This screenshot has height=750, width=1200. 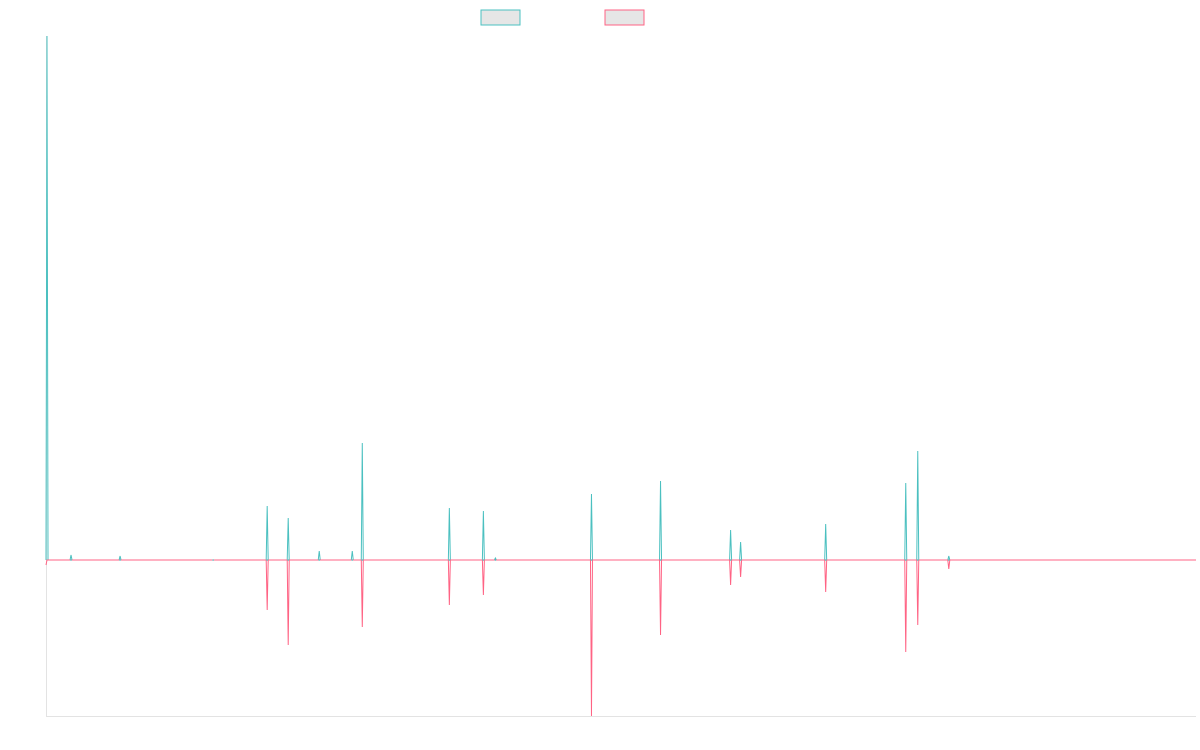 What do you see at coordinates (562, 17) in the screenshot?
I see `legend` at bounding box center [562, 17].